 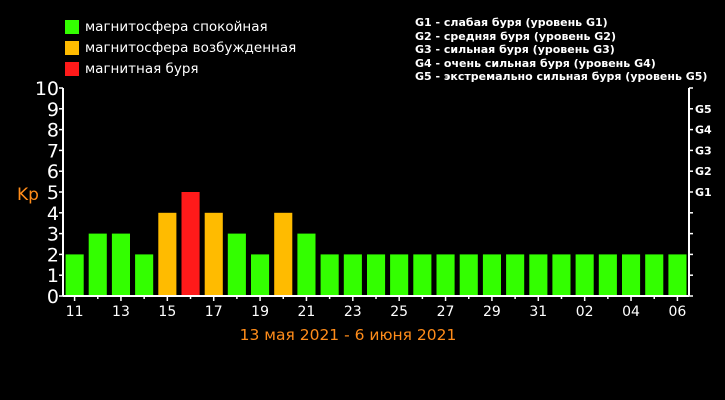 I want to click on y-tick-label: 9, so click(x=53, y=110).